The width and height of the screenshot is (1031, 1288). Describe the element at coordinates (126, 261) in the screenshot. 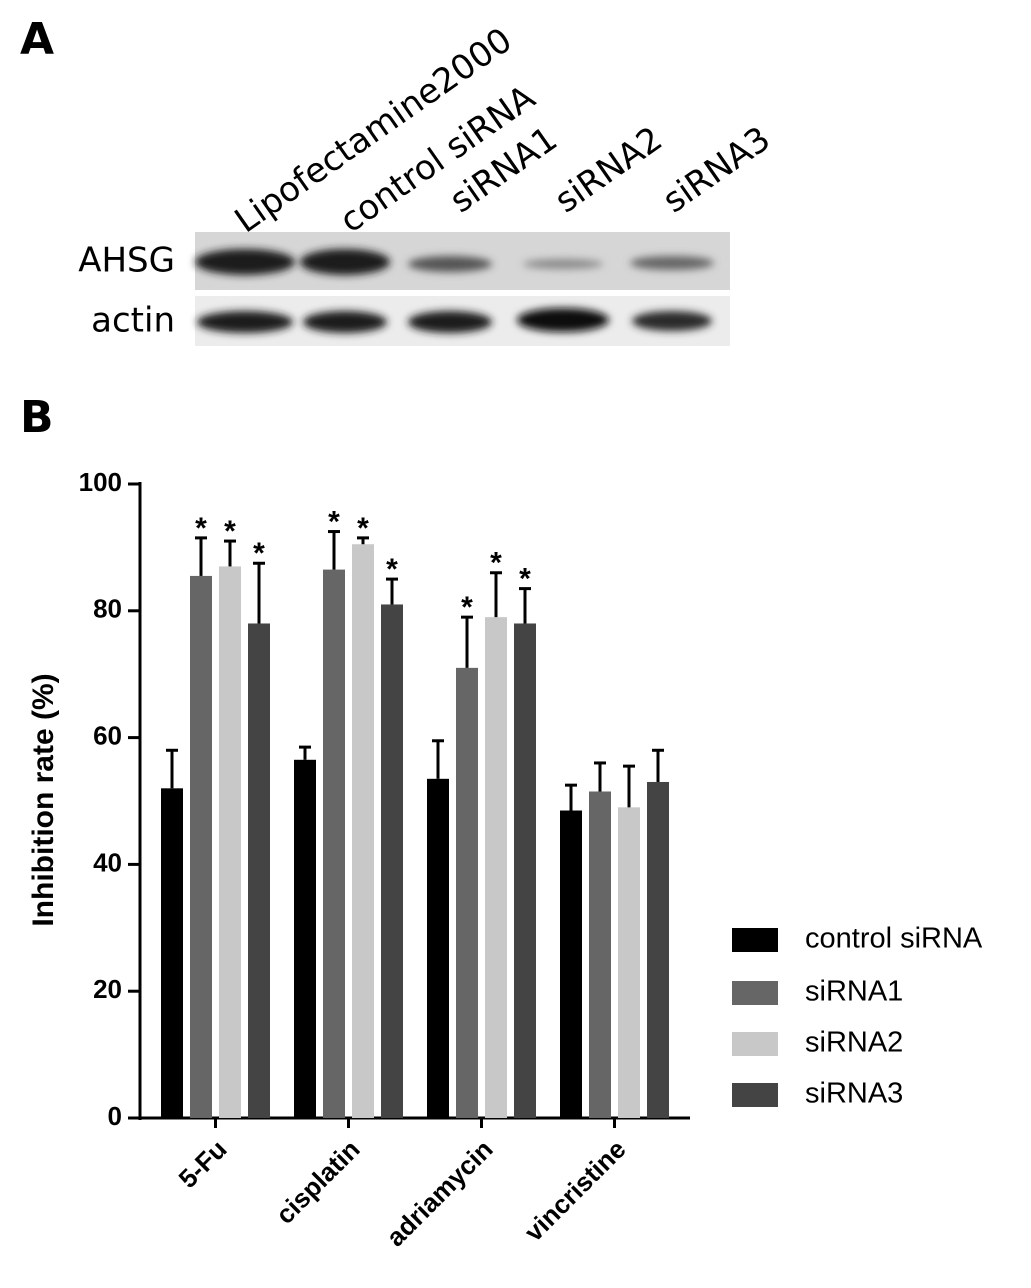

I see `row-label: AHSG` at that location.